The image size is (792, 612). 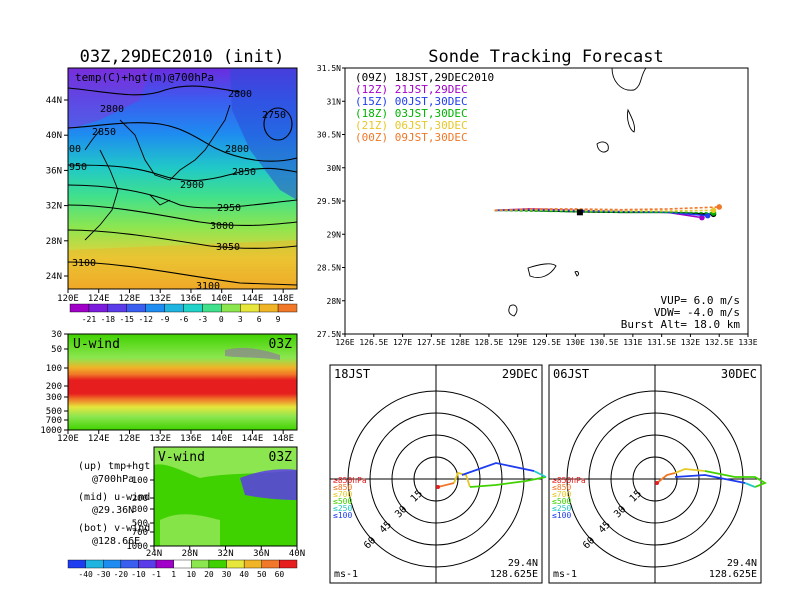 I want to click on colorbar-label: -3, so click(x=203, y=319).